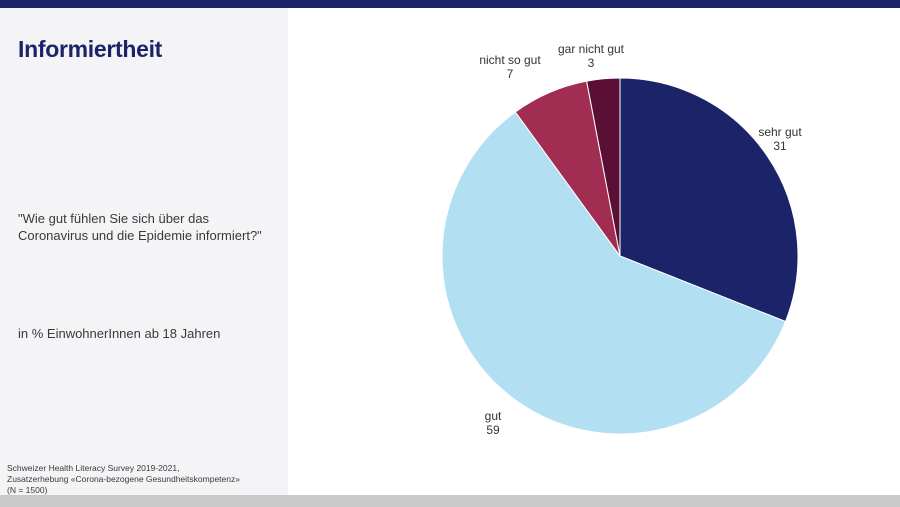 Image resolution: width=900 pixels, height=507 pixels. What do you see at coordinates (510, 74) in the screenshot?
I see `slice-value-label: 7` at bounding box center [510, 74].